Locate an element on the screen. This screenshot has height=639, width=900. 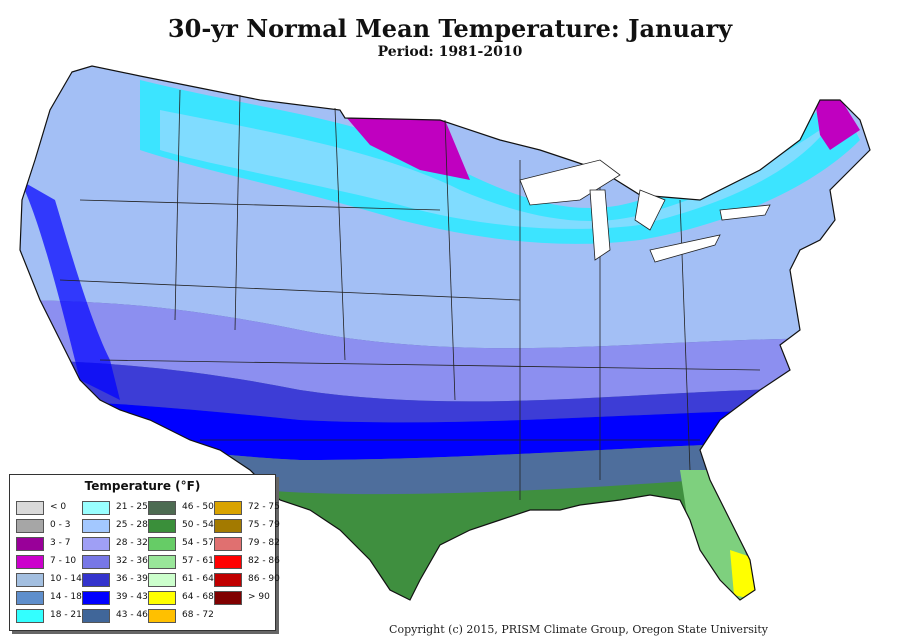
legend-label: 21 - 25 is located at coordinates (132, 507).